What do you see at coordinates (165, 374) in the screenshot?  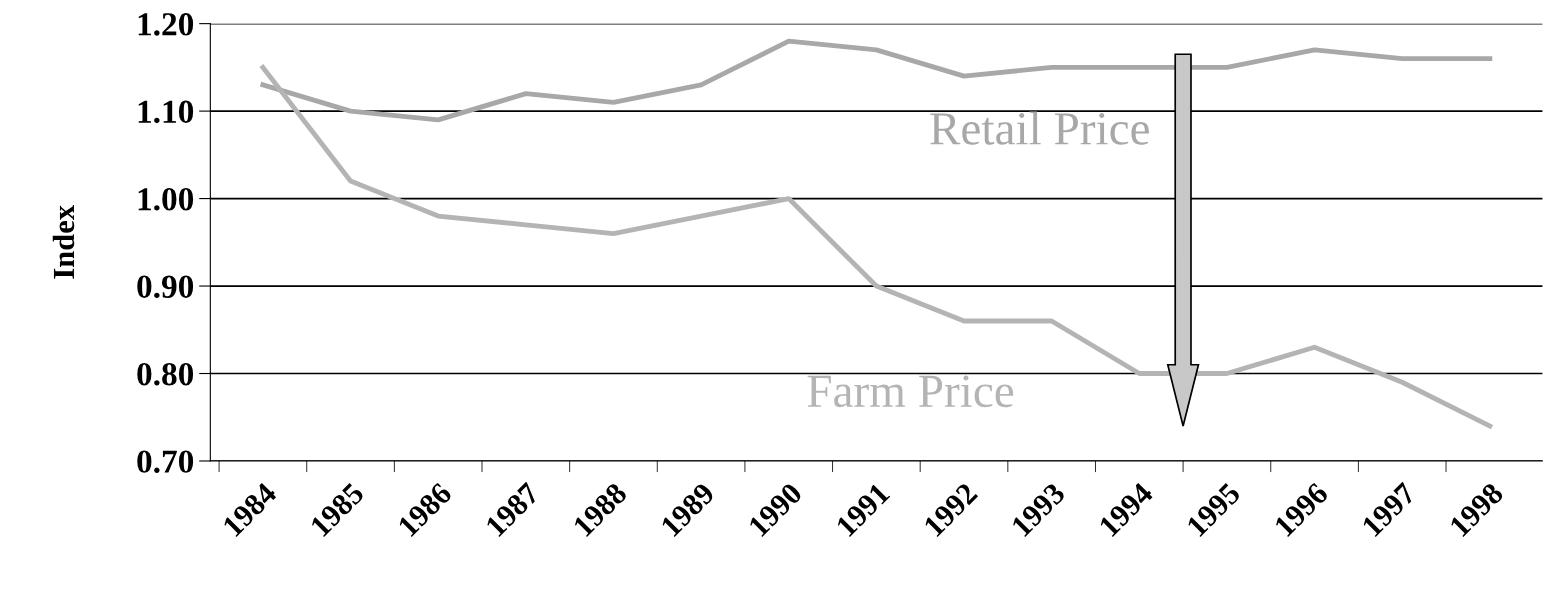 I see `y-tick-label: 0.80` at bounding box center [165, 374].